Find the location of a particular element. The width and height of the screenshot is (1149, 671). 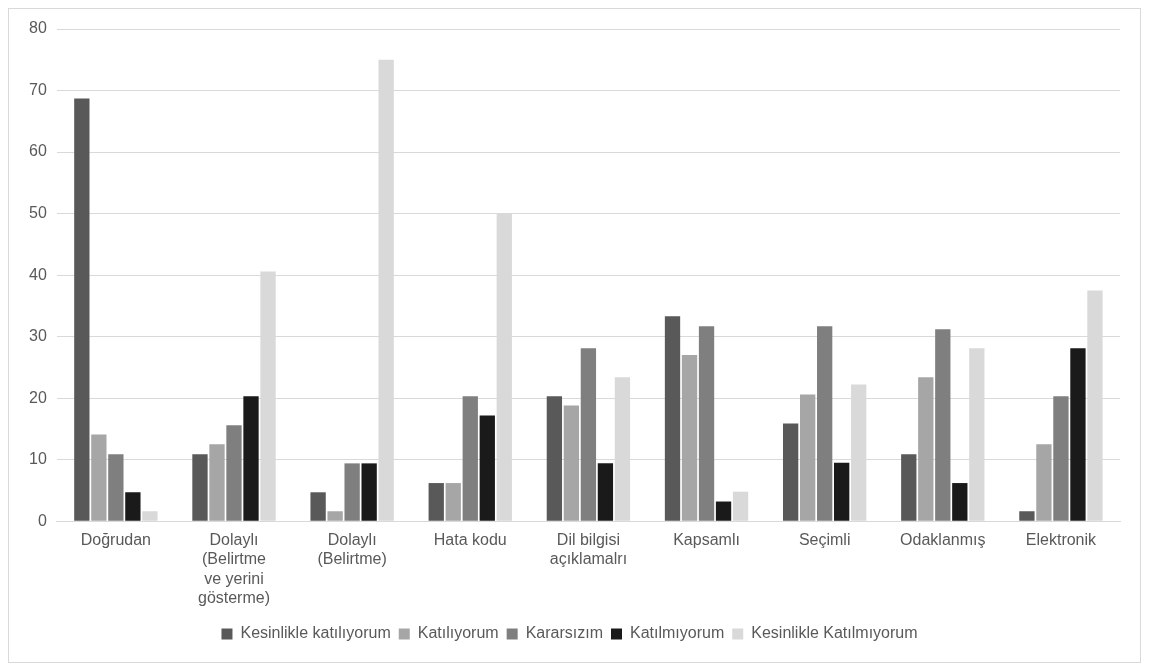

y-tick-label: 70 is located at coordinates (38, 89).